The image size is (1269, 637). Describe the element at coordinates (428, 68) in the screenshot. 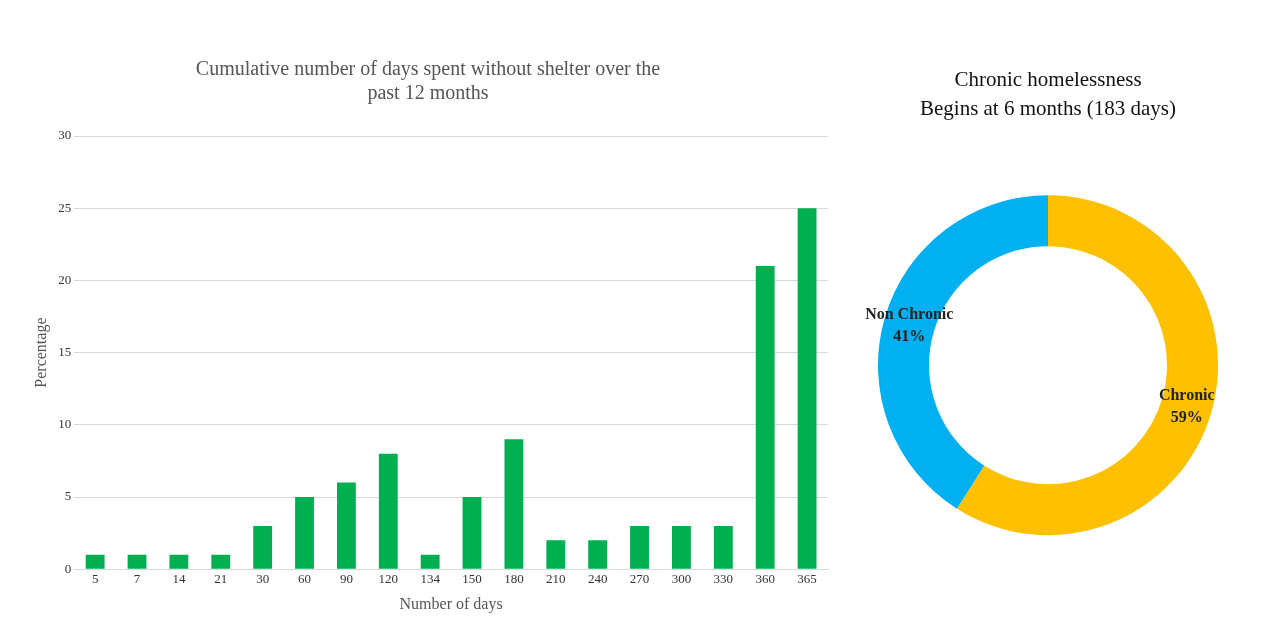

I see `text: Cumulative number of days spent without shelter over the` at that location.